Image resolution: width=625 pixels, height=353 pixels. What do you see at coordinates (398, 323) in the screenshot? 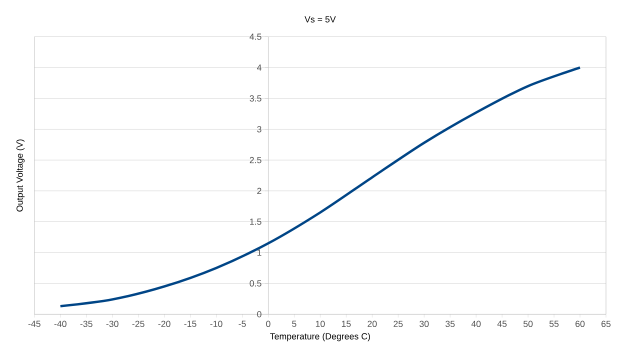
I see `x-tick-label: 25` at bounding box center [398, 323].